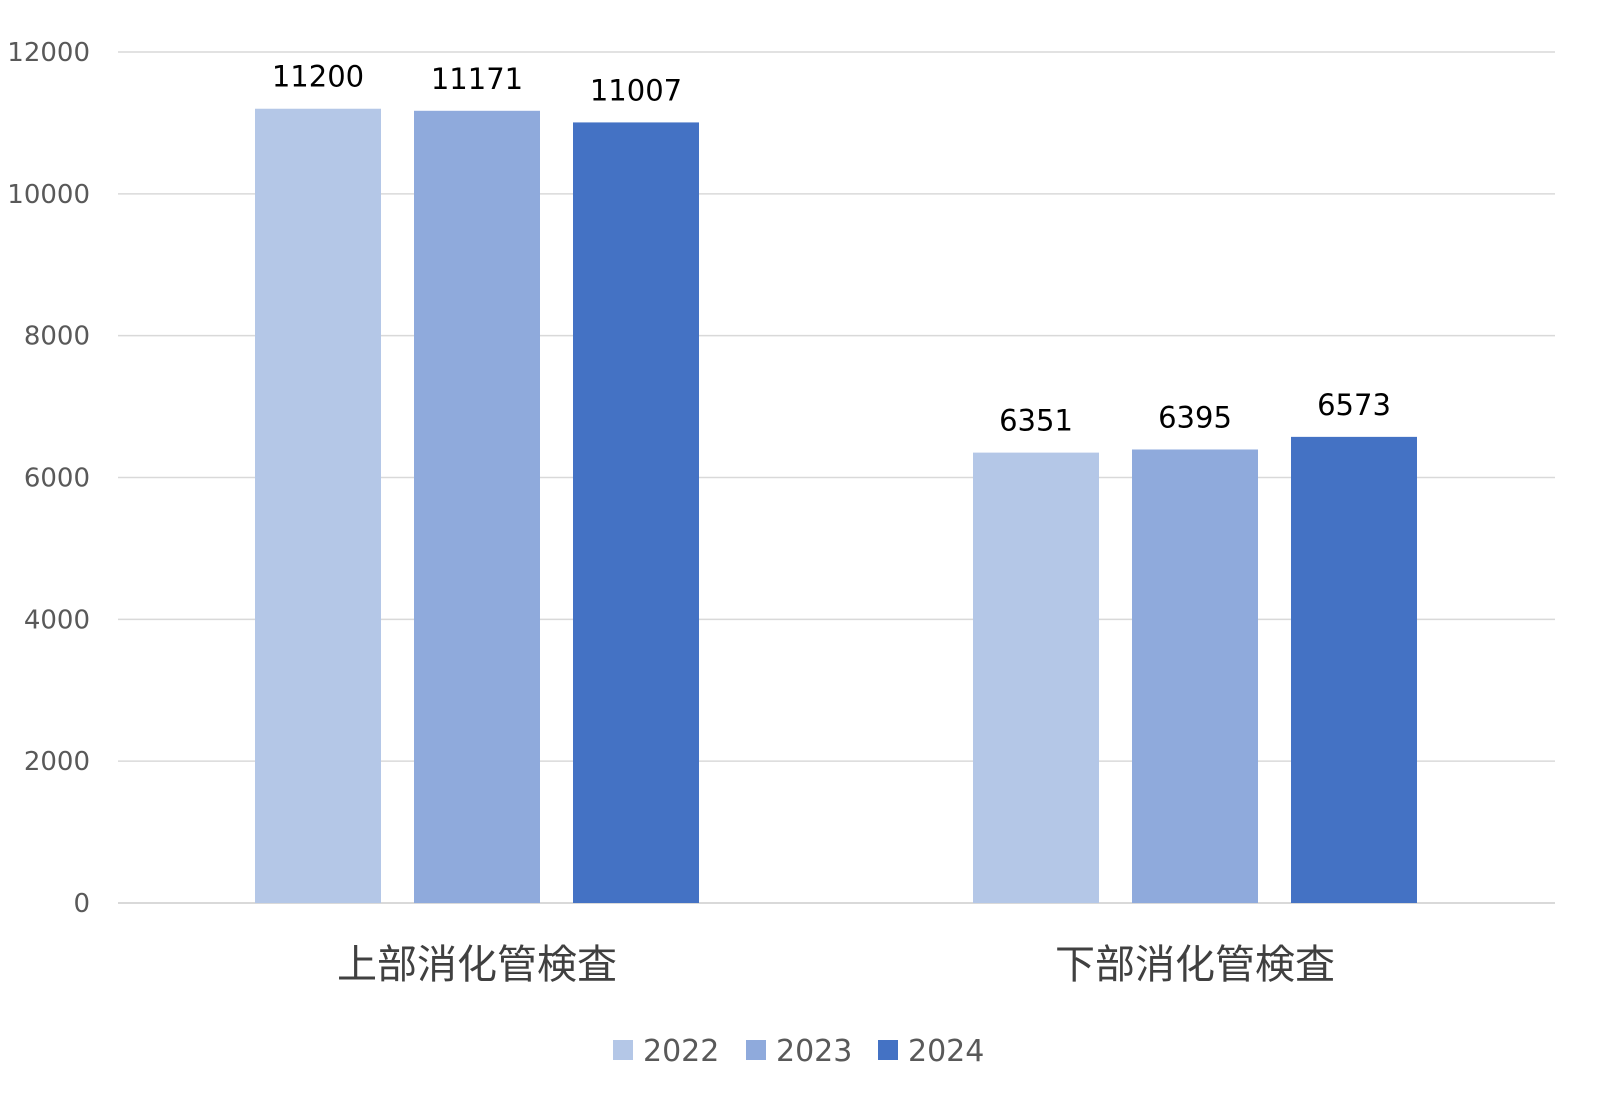 This screenshot has height=1101, width=1601. What do you see at coordinates (1036, 421) in the screenshot?
I see `data-label: 6351` at bounding box center [1036, 421].